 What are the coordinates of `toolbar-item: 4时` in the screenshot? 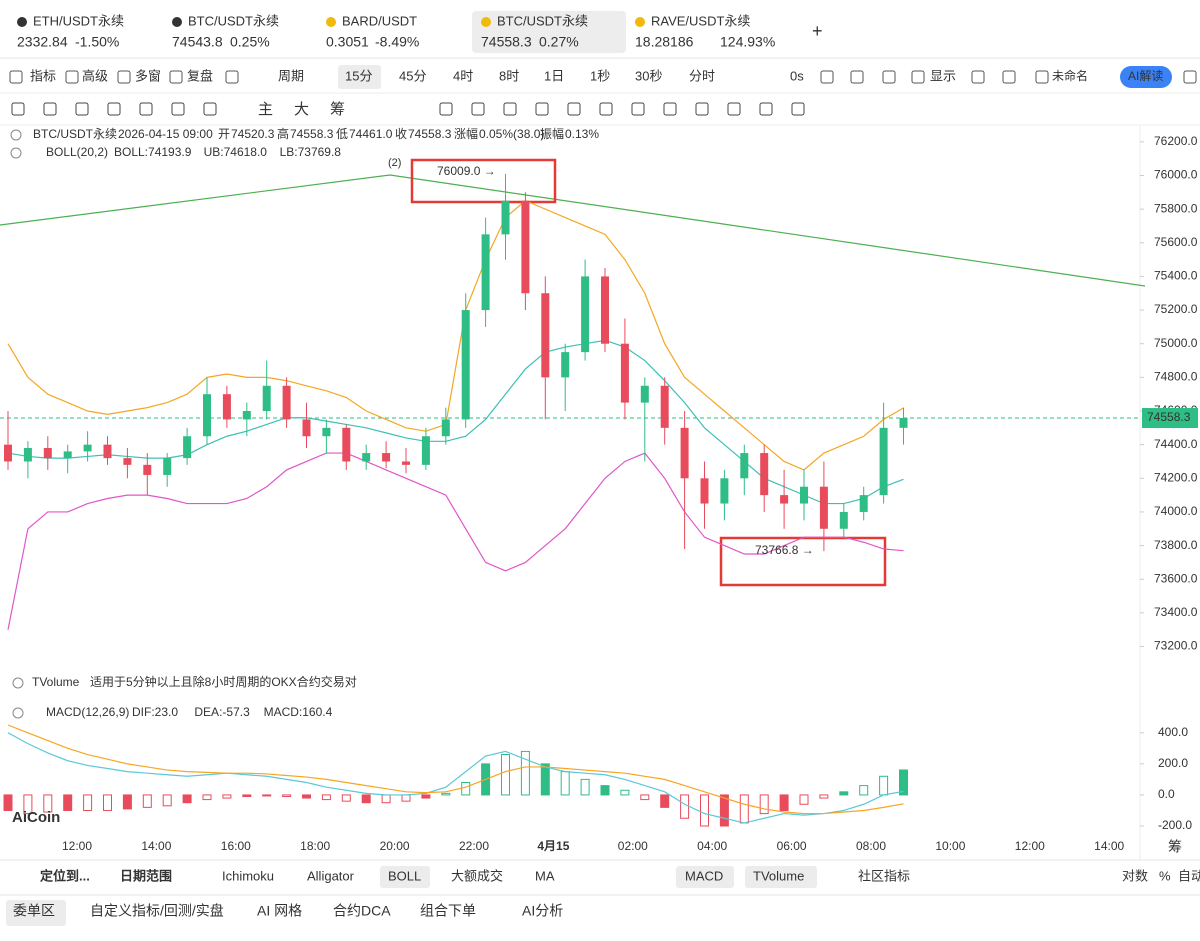 It's located at (463, 75).